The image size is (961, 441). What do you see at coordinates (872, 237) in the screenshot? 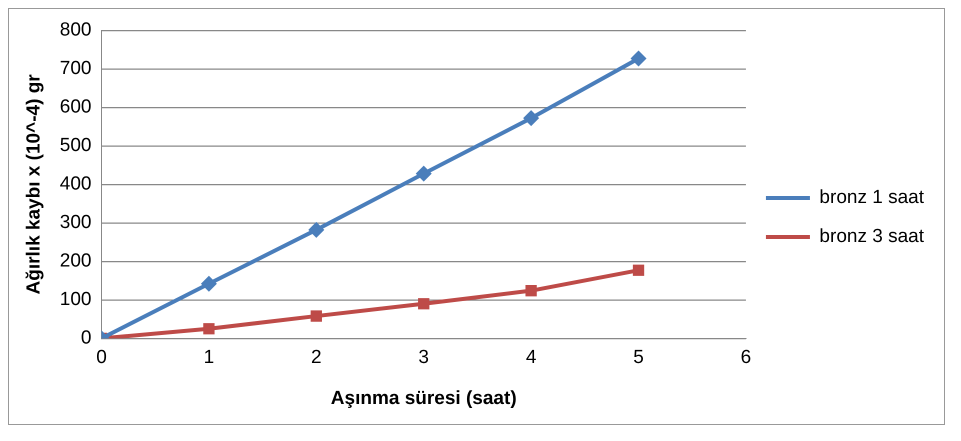
I see `legend-label: bronz 3 saat` at bounding box center [872, 237].